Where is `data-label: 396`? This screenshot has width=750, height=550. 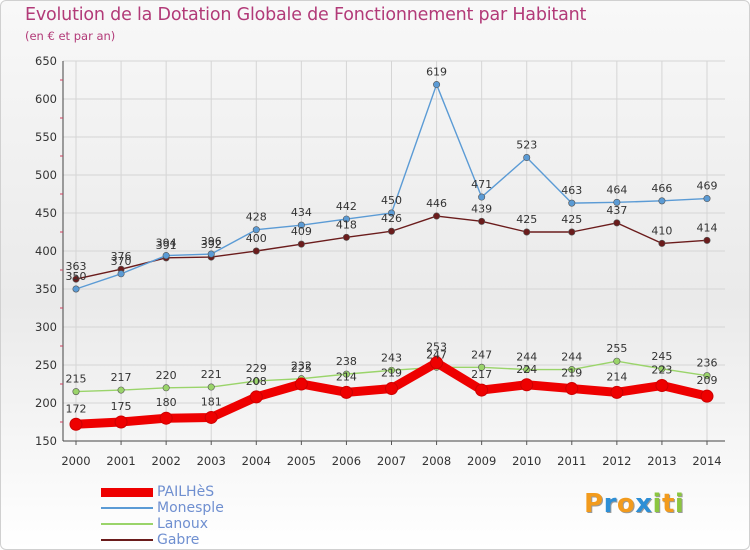
data-label: 396 is located at coordinates (211, 241).